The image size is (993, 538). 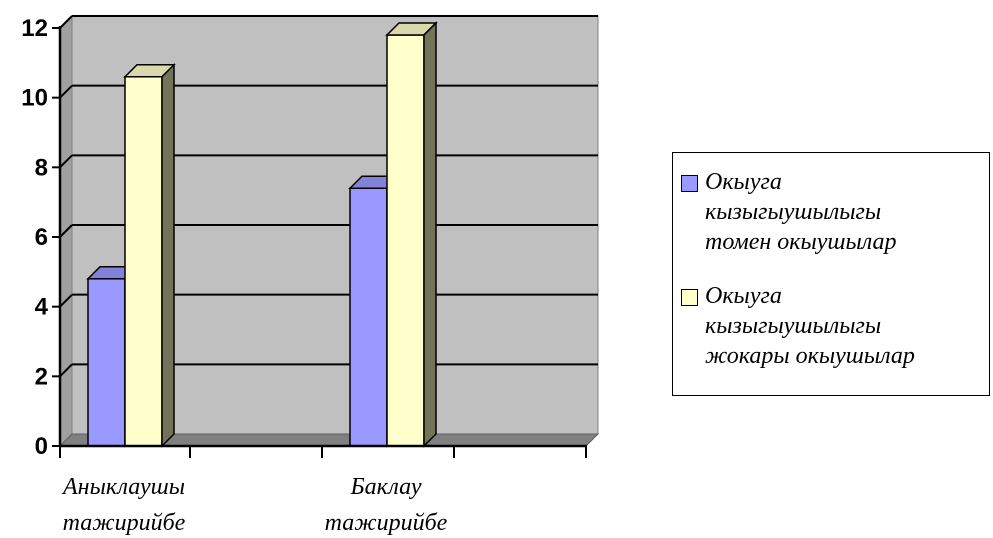 What do you see at coordinates (810, 356) in the screenshot?
I see `legend-label-high-line-3: жокары окыушылар` at bounding box center [810, 356].